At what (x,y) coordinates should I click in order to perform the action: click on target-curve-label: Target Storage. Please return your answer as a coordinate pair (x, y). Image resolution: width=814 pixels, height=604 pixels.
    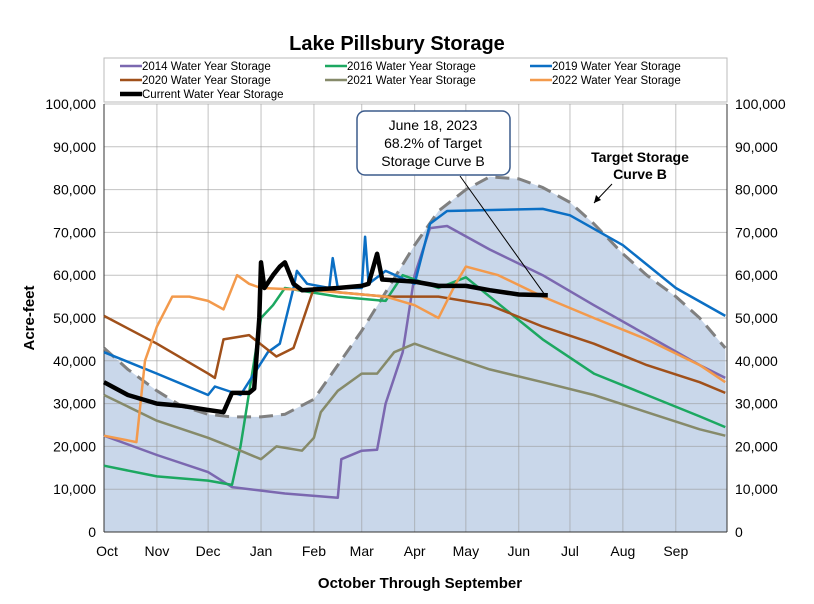
    Looking at the image, I should click on (640, 157).